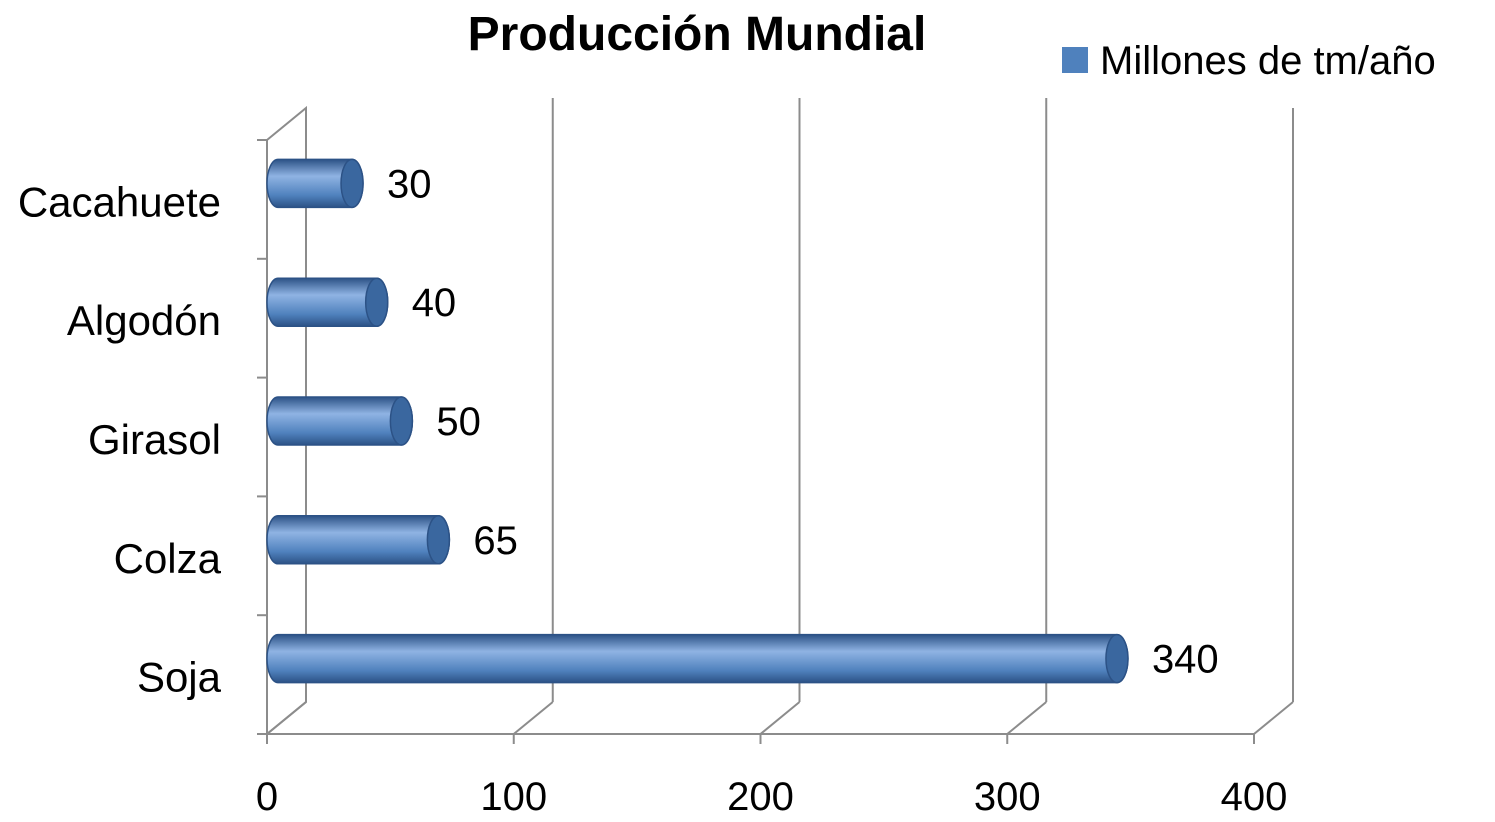 The height and width of the screenshot is (822, 1495). Describe the element at coordinates (154, 439) in the screenshot. I see `category-label: Girasol` at that location.